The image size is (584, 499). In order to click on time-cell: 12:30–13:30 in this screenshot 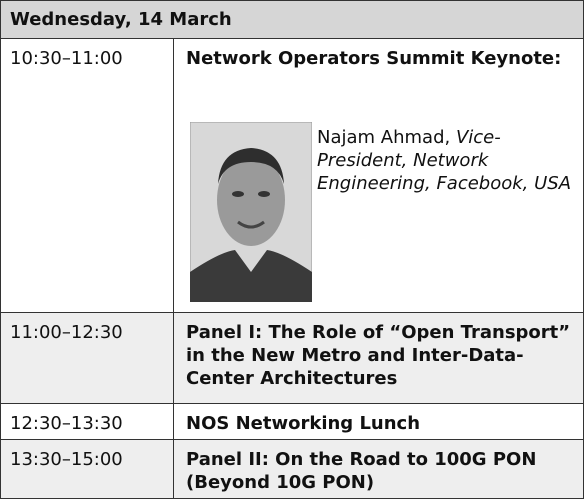, I will do `click(87, 421)`.